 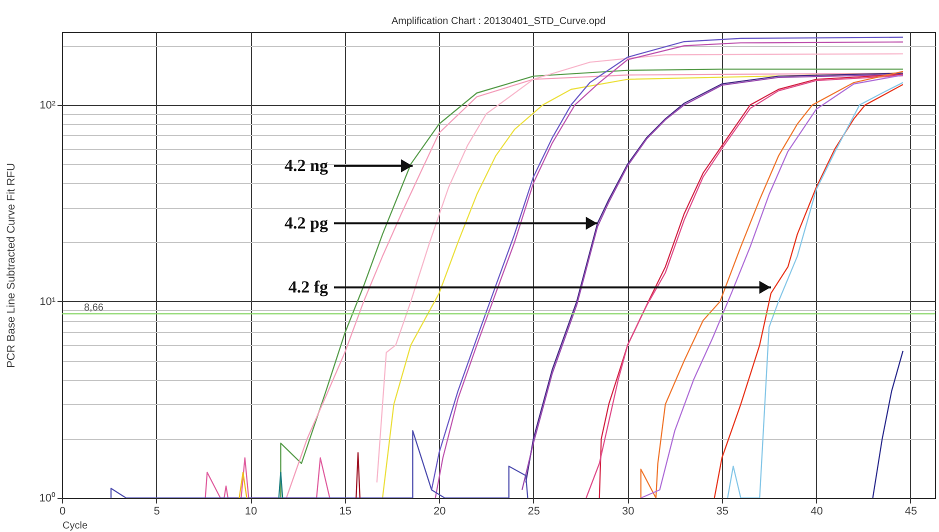 I want to click on annotation: 4.2 ng, so click(x=306, y=165).